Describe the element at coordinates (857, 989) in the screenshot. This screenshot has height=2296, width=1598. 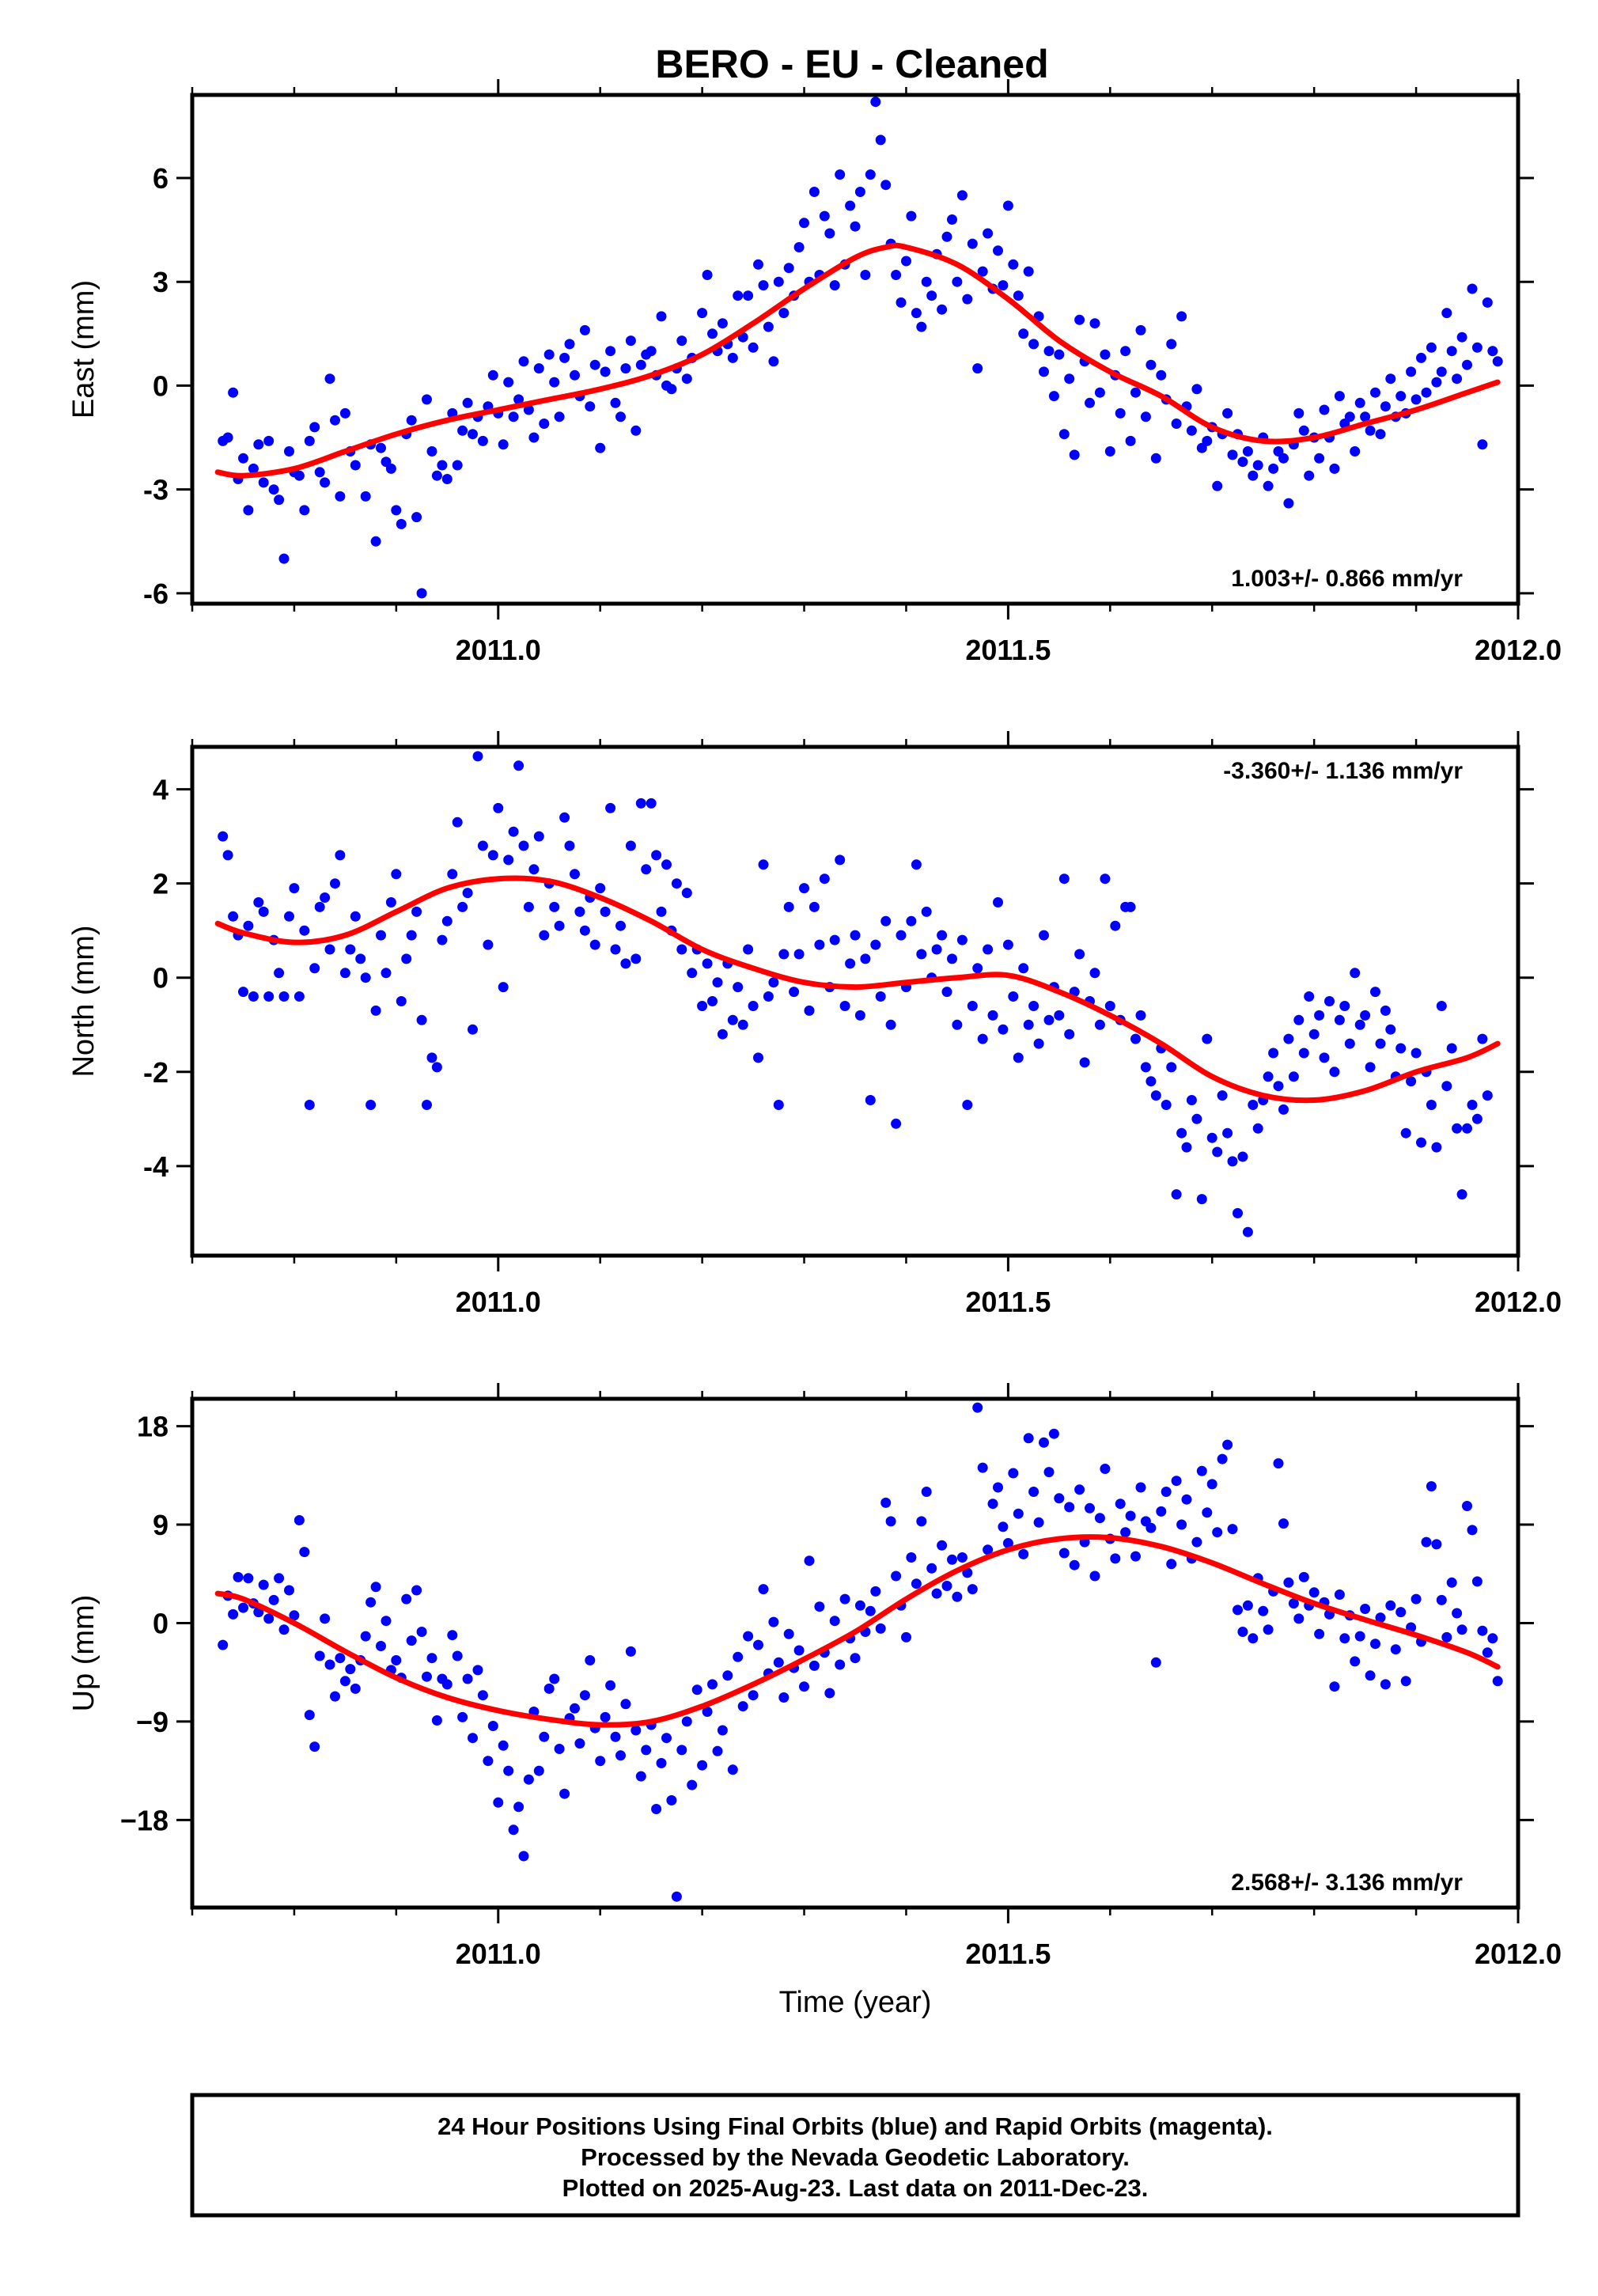
I see `fit-curve` at that location.